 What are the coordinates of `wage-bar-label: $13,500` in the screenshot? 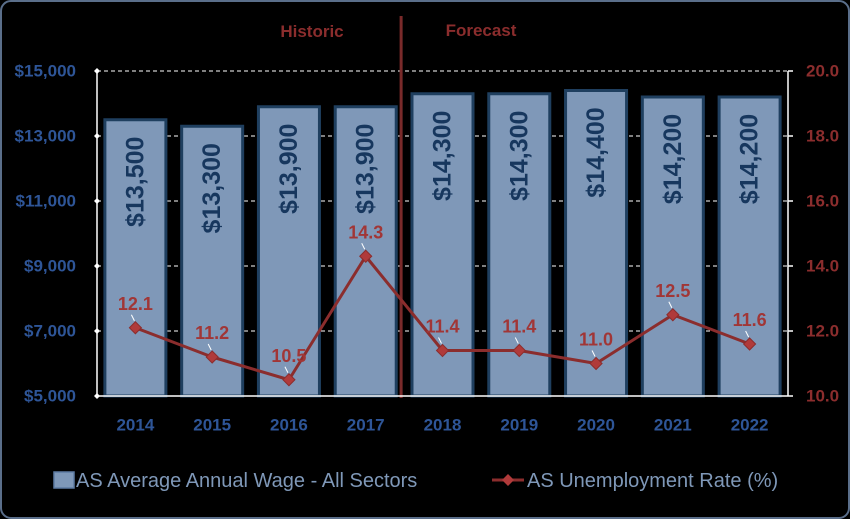 It's located at (135, 182).